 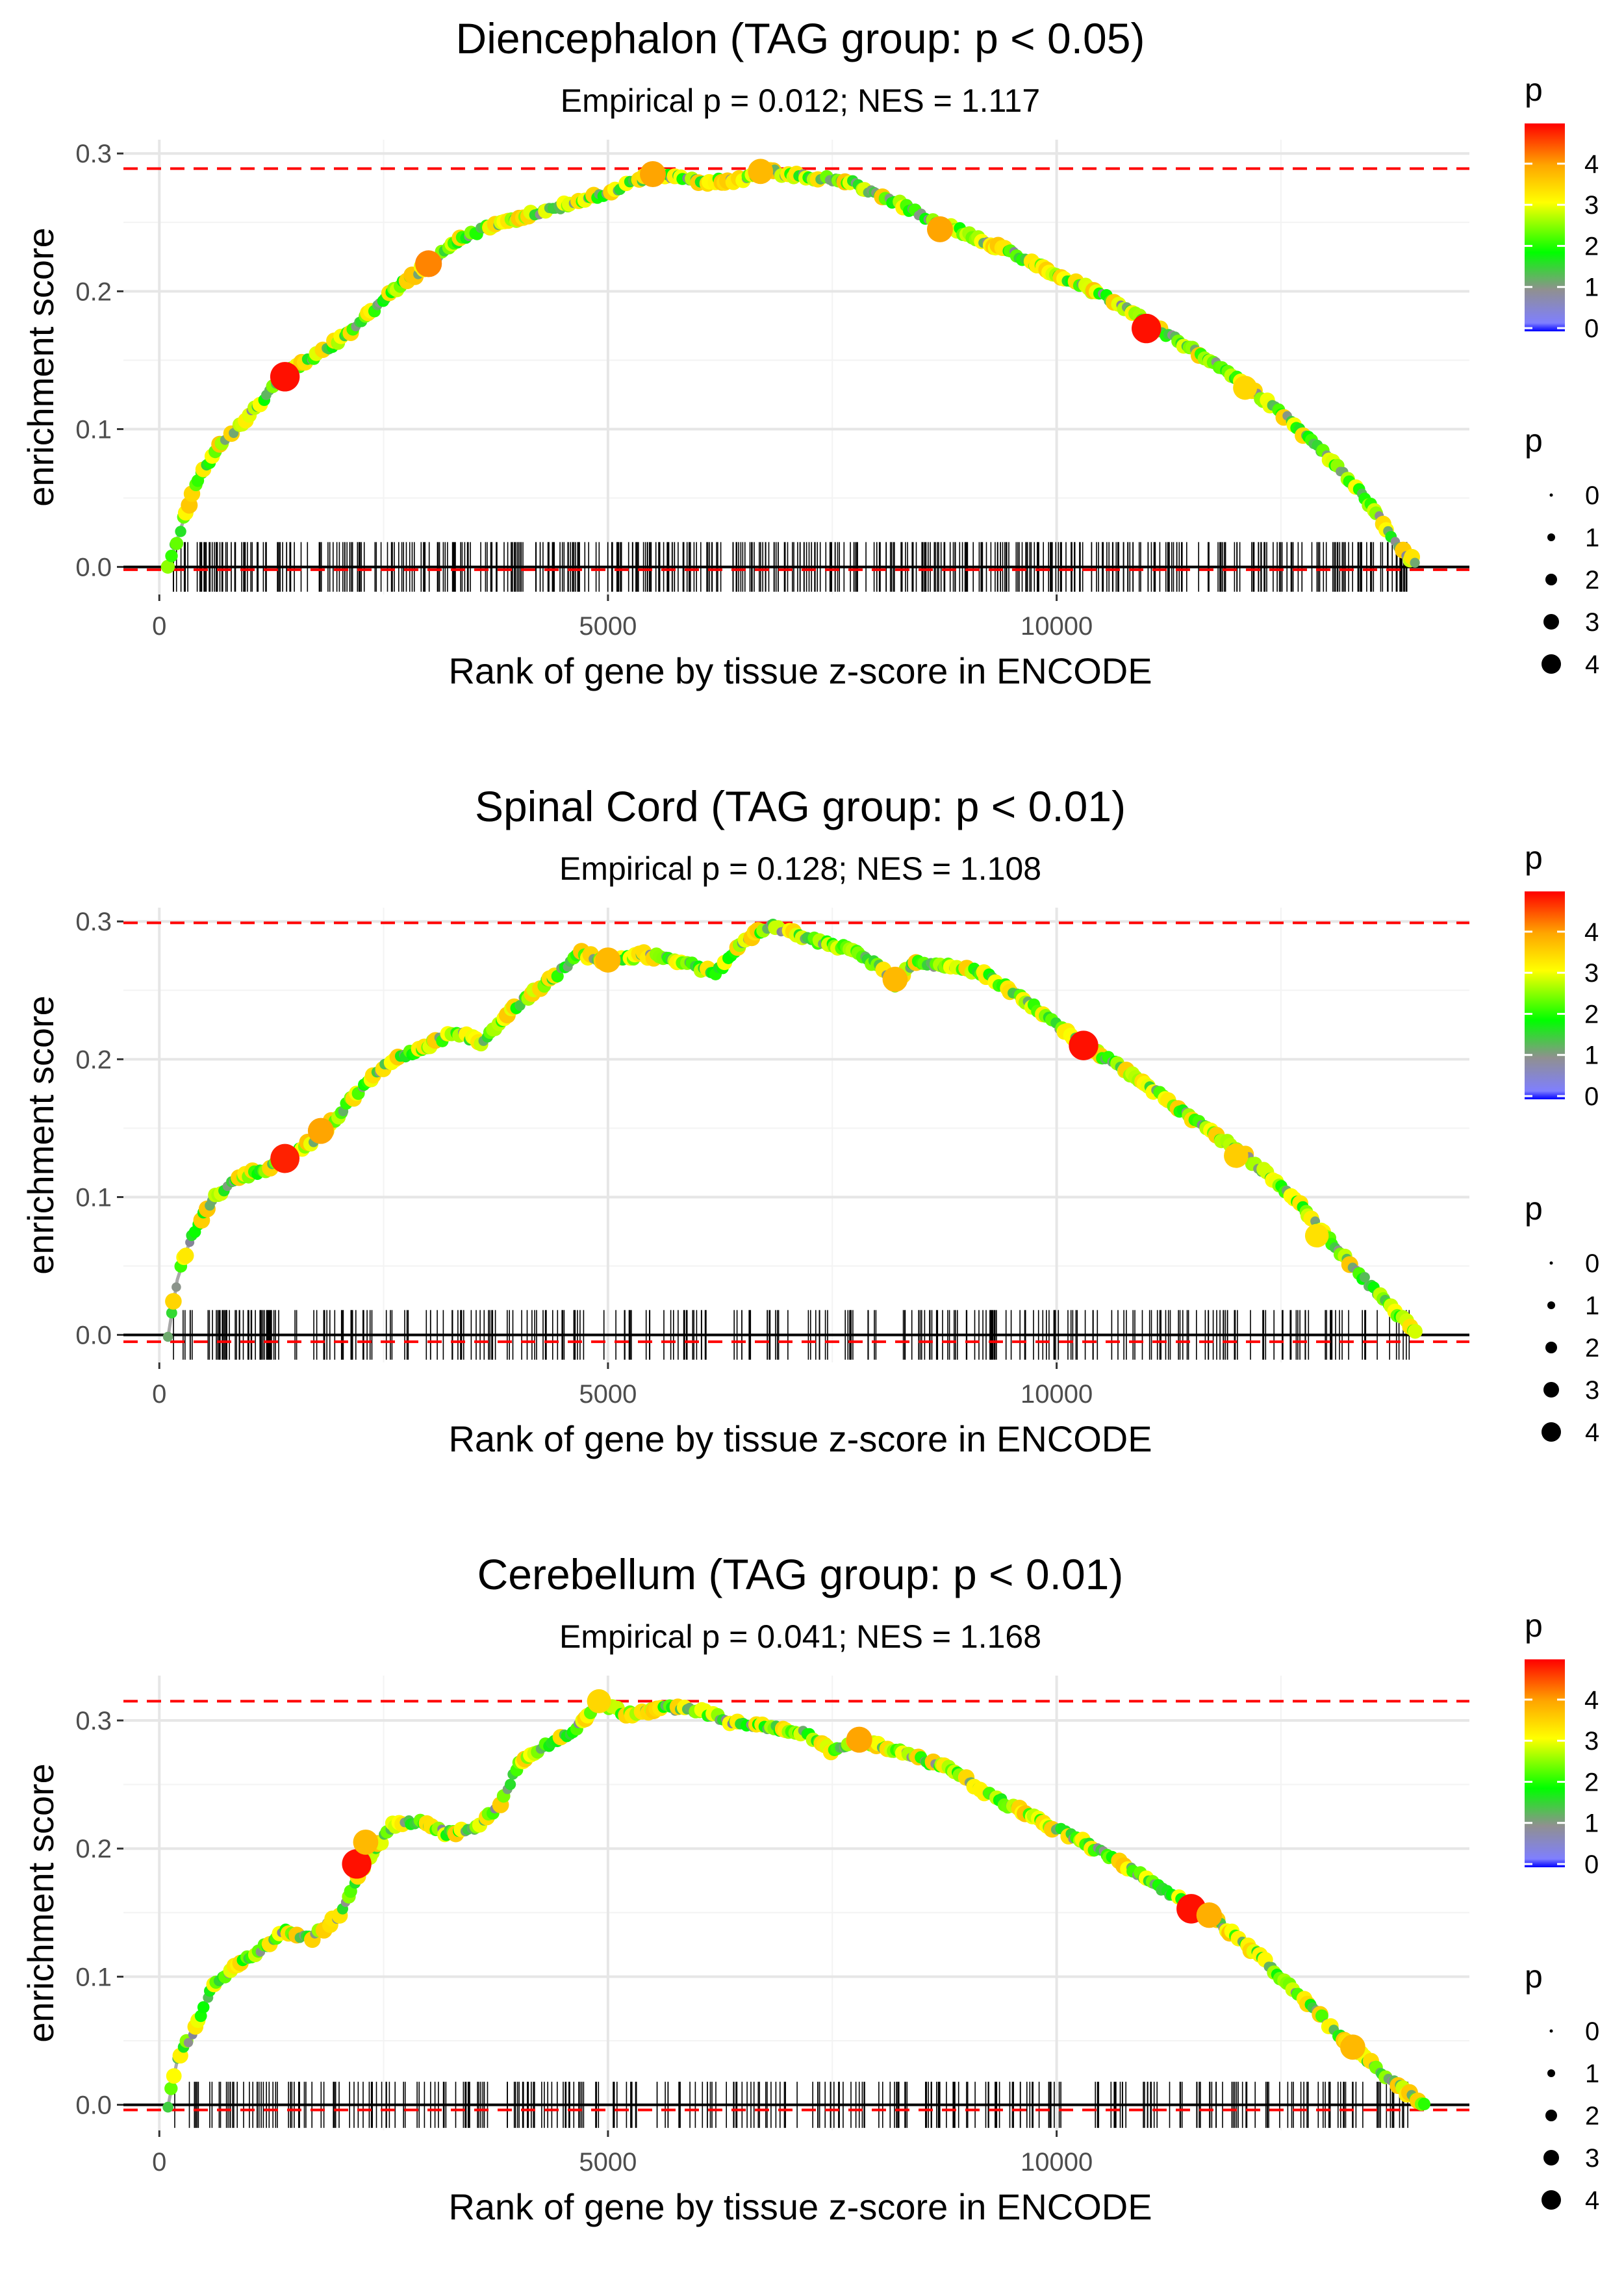 What do you see at coordinates (1534, 857) in the screenshot?
I see `colorbar-title: p` at bounding box center [1534, 857].